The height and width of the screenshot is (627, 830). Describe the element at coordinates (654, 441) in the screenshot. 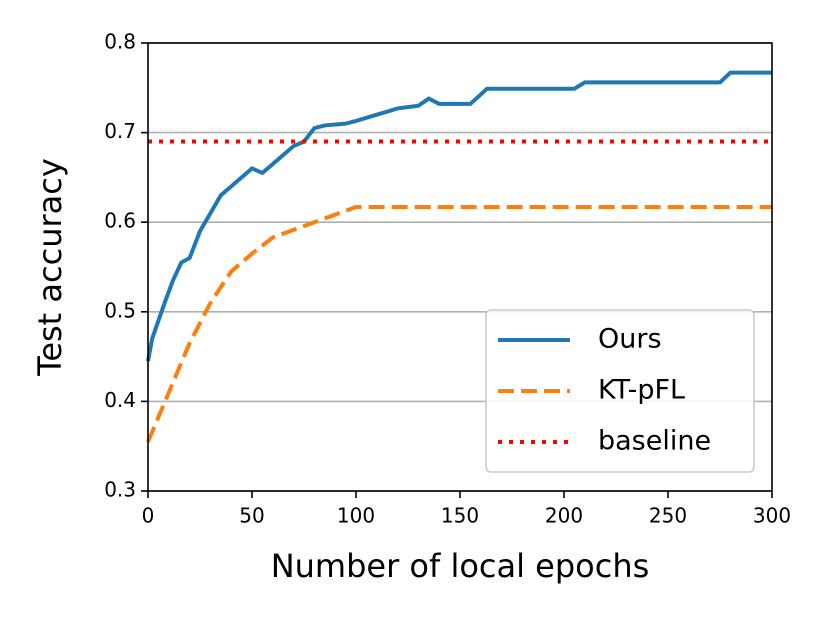

I see `legend-label: baseline` at that location.